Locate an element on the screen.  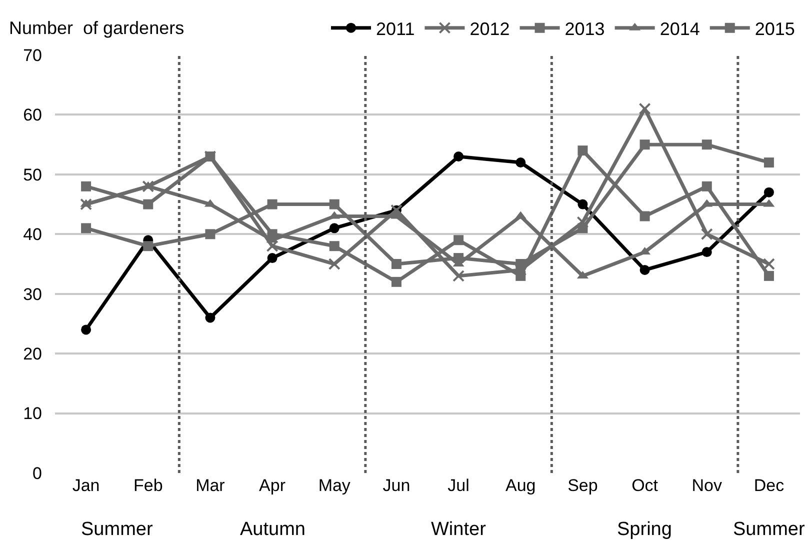
x-tick-label: Apr is located at coordinates (272, 485).